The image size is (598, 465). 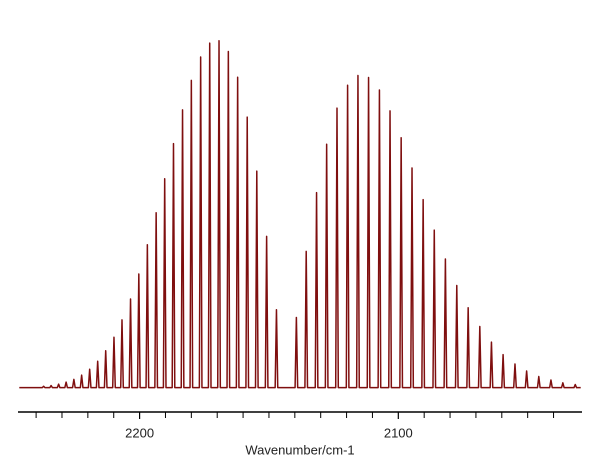 What do you see at coordinates (398, 432) in the screenshot?
I see `x-tick-label: 2100` at bounding box center [398, 432].